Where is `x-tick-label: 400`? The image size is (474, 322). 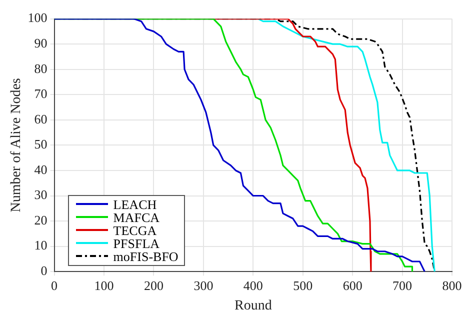 x-tick-label: 400 is located at coordinates (253, 285).